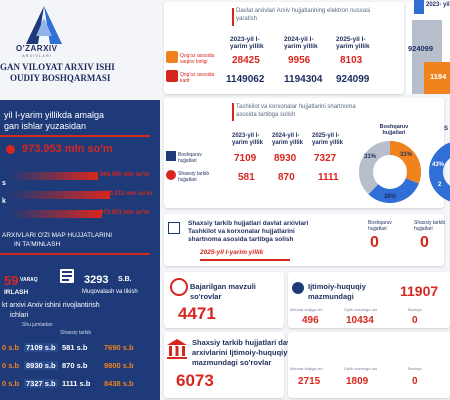 This screenshot has height=400, width=450. I want to click on logo-subtext: ARXIVLARI, so click(37, 55).